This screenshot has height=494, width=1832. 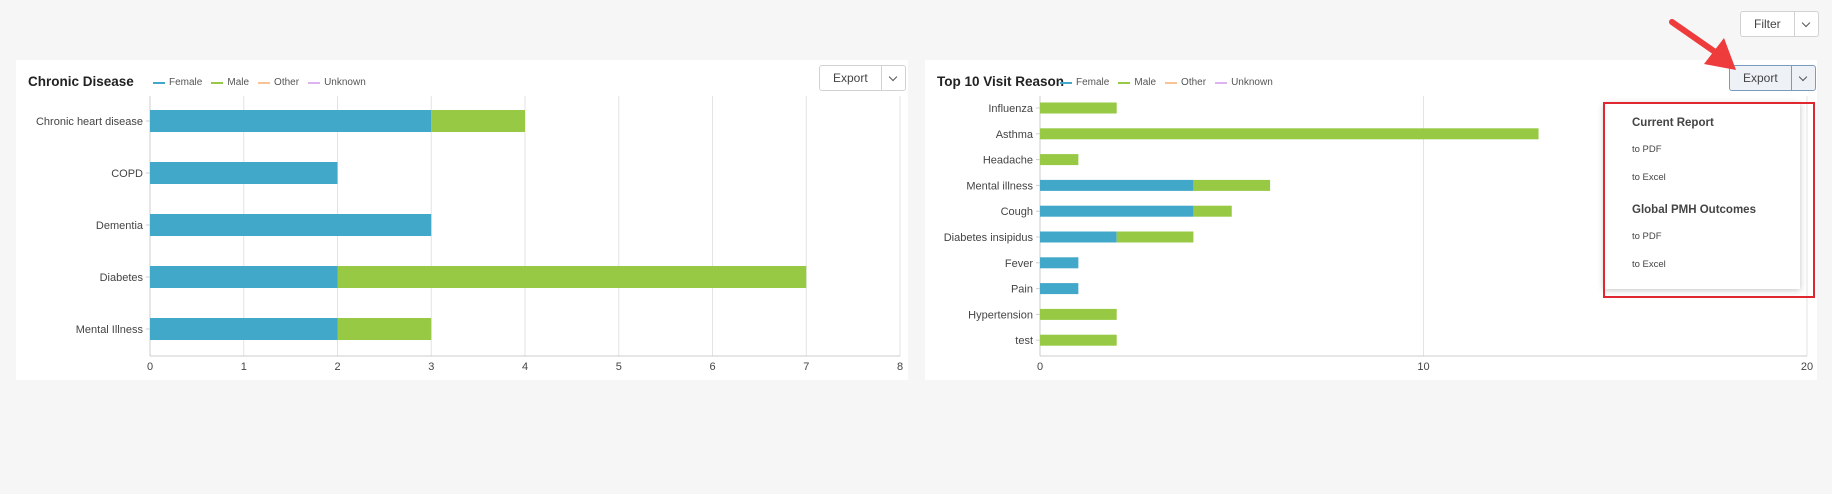 What do you see at coordinates (127, 174) in the screenshot?
I see `y-category-label: COPD` at bounding box center [127, 174].